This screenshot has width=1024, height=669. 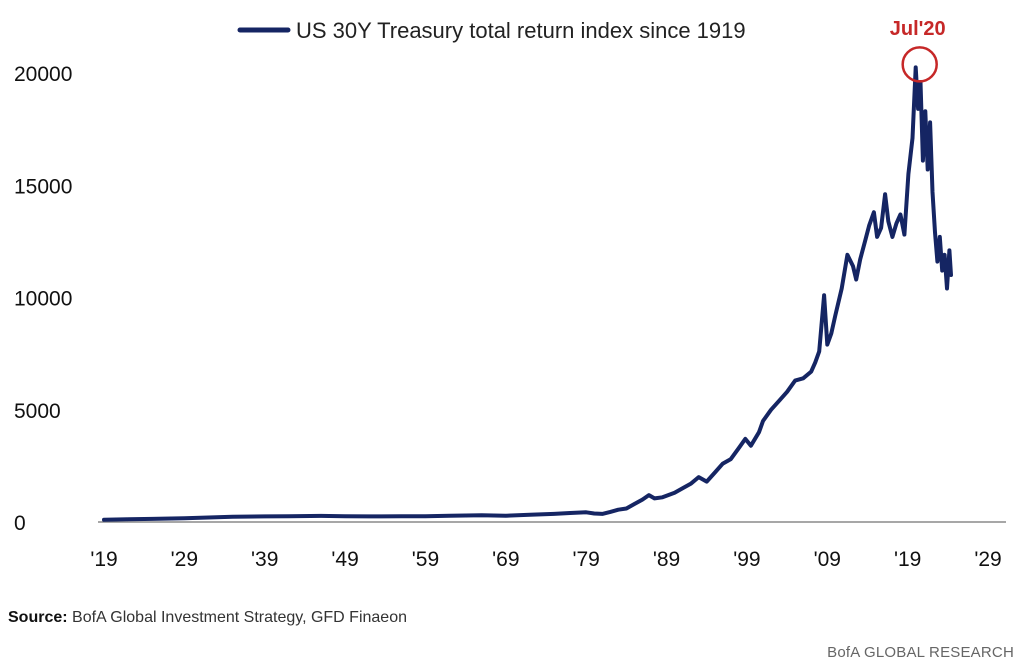 I want to click on y-tick-label: 5000, so click(x=37, y=411).